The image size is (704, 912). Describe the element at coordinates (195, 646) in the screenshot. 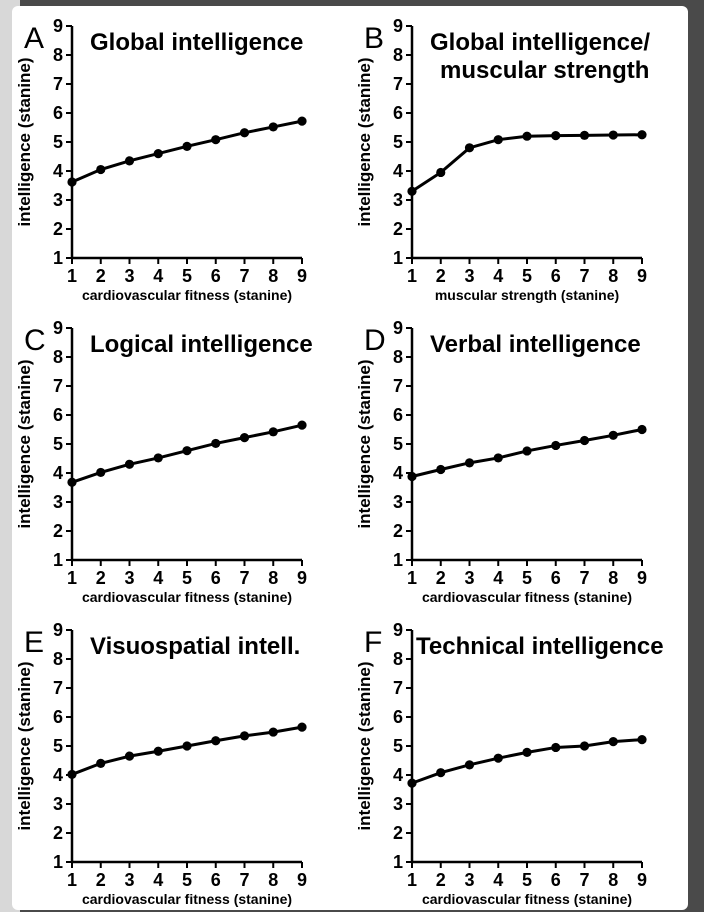

I see `chart-title: Visuospatial intell.` at that location.